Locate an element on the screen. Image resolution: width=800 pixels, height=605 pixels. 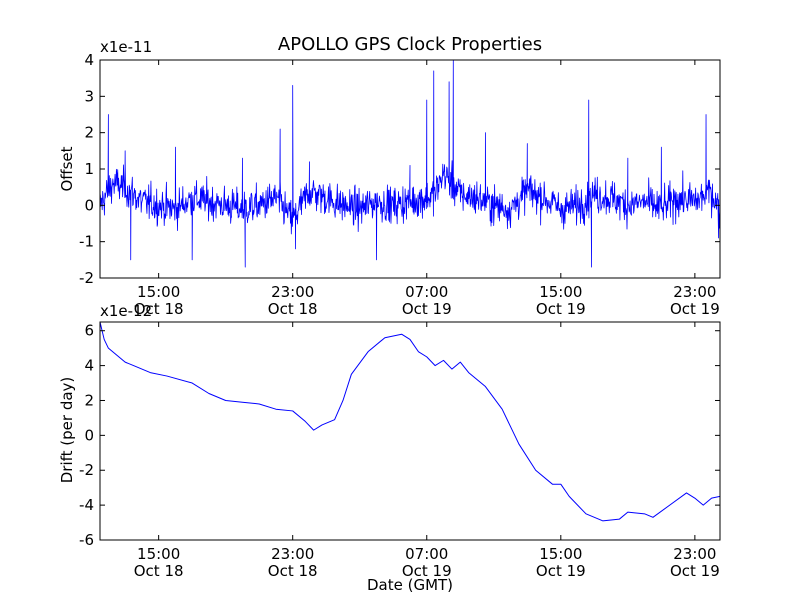
drift-y-tick-label: -2 is located at coordinates (86, 470).